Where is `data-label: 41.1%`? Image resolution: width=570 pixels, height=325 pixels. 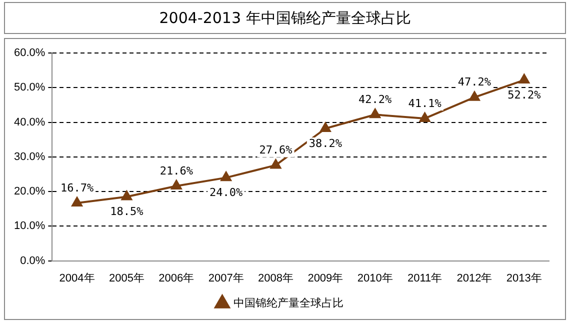
data-label: 41.1% is located at coordinates (425, 103).